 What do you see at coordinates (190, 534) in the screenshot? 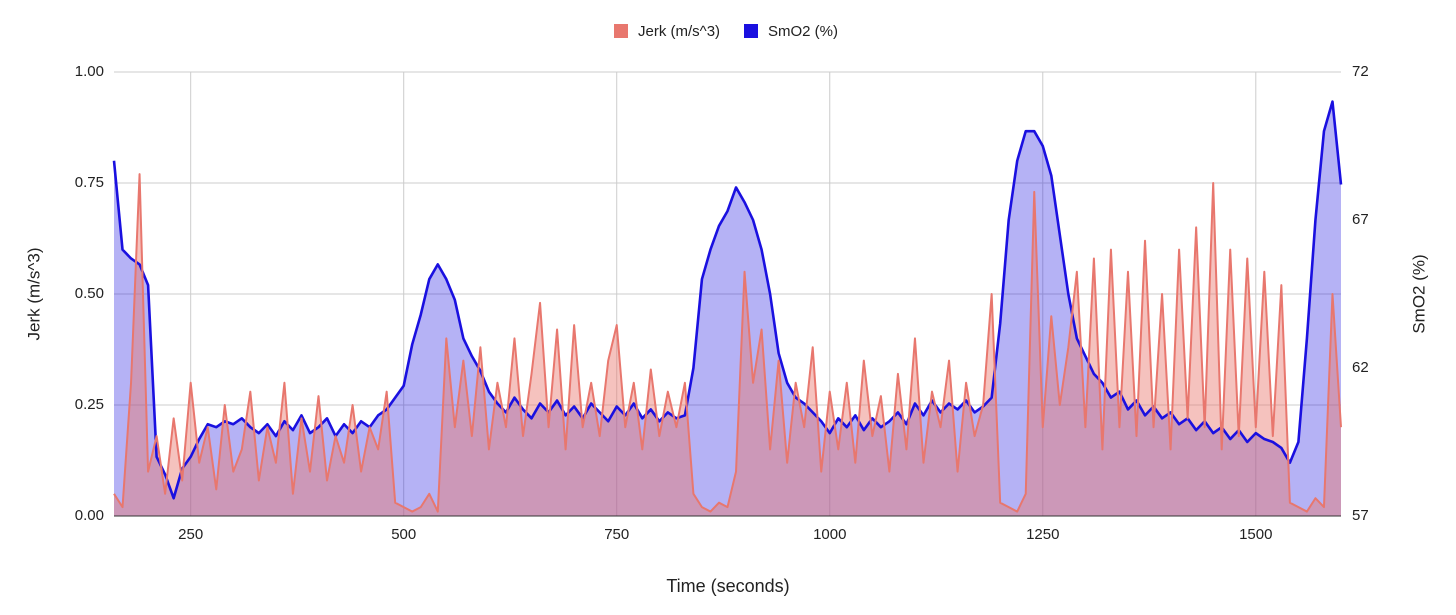
I see `x-tick-label: 250` at bounding box center [190, 534].